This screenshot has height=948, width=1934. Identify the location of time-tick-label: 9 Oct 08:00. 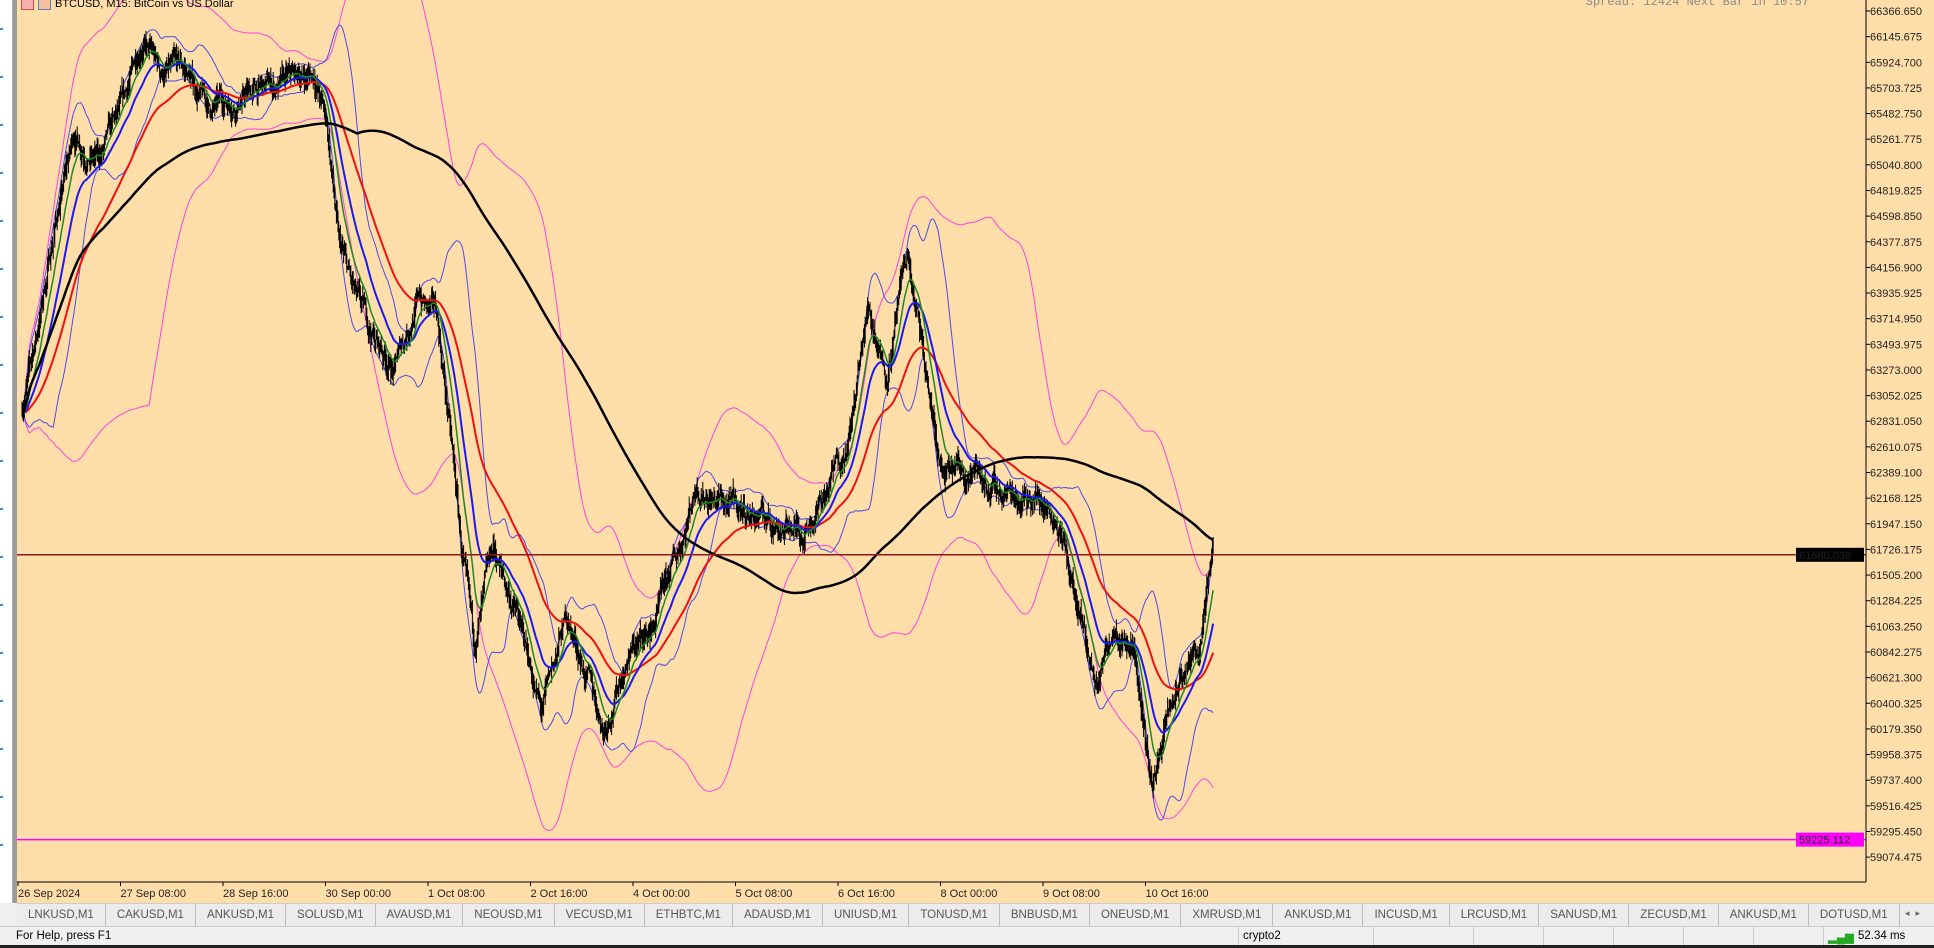
(1071, 894).